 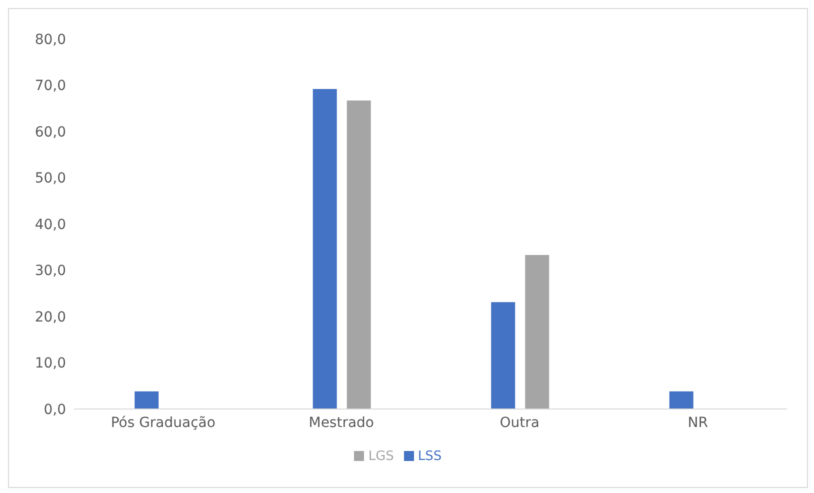 What do you see at coordinates (50, 271) in the screenshot?
I see `y-tick-label: 30,0` at bounding box center [50, 271].